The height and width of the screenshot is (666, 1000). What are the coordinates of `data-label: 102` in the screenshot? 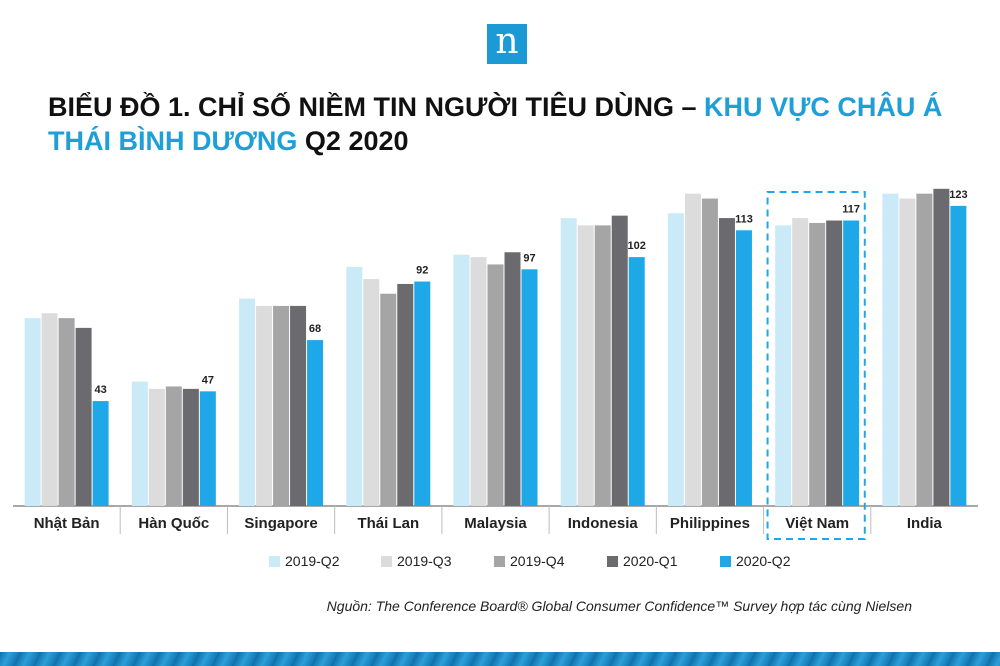 It's located at (637, 246).